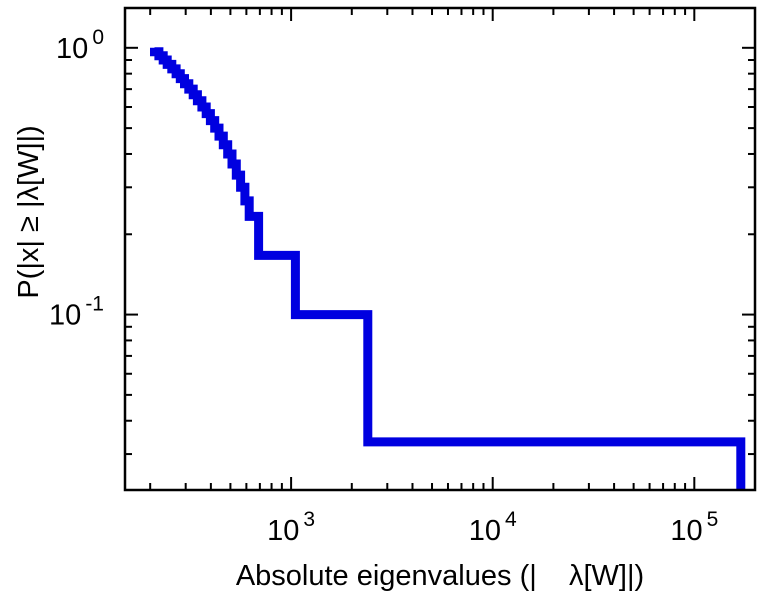 Image resolution: width=775 pixels, height=600 pixels. What do you see at coordinates (76, 312) in the screenshot?
I see `y-tick-label: 10 -1` at bounding box center [76, 312].